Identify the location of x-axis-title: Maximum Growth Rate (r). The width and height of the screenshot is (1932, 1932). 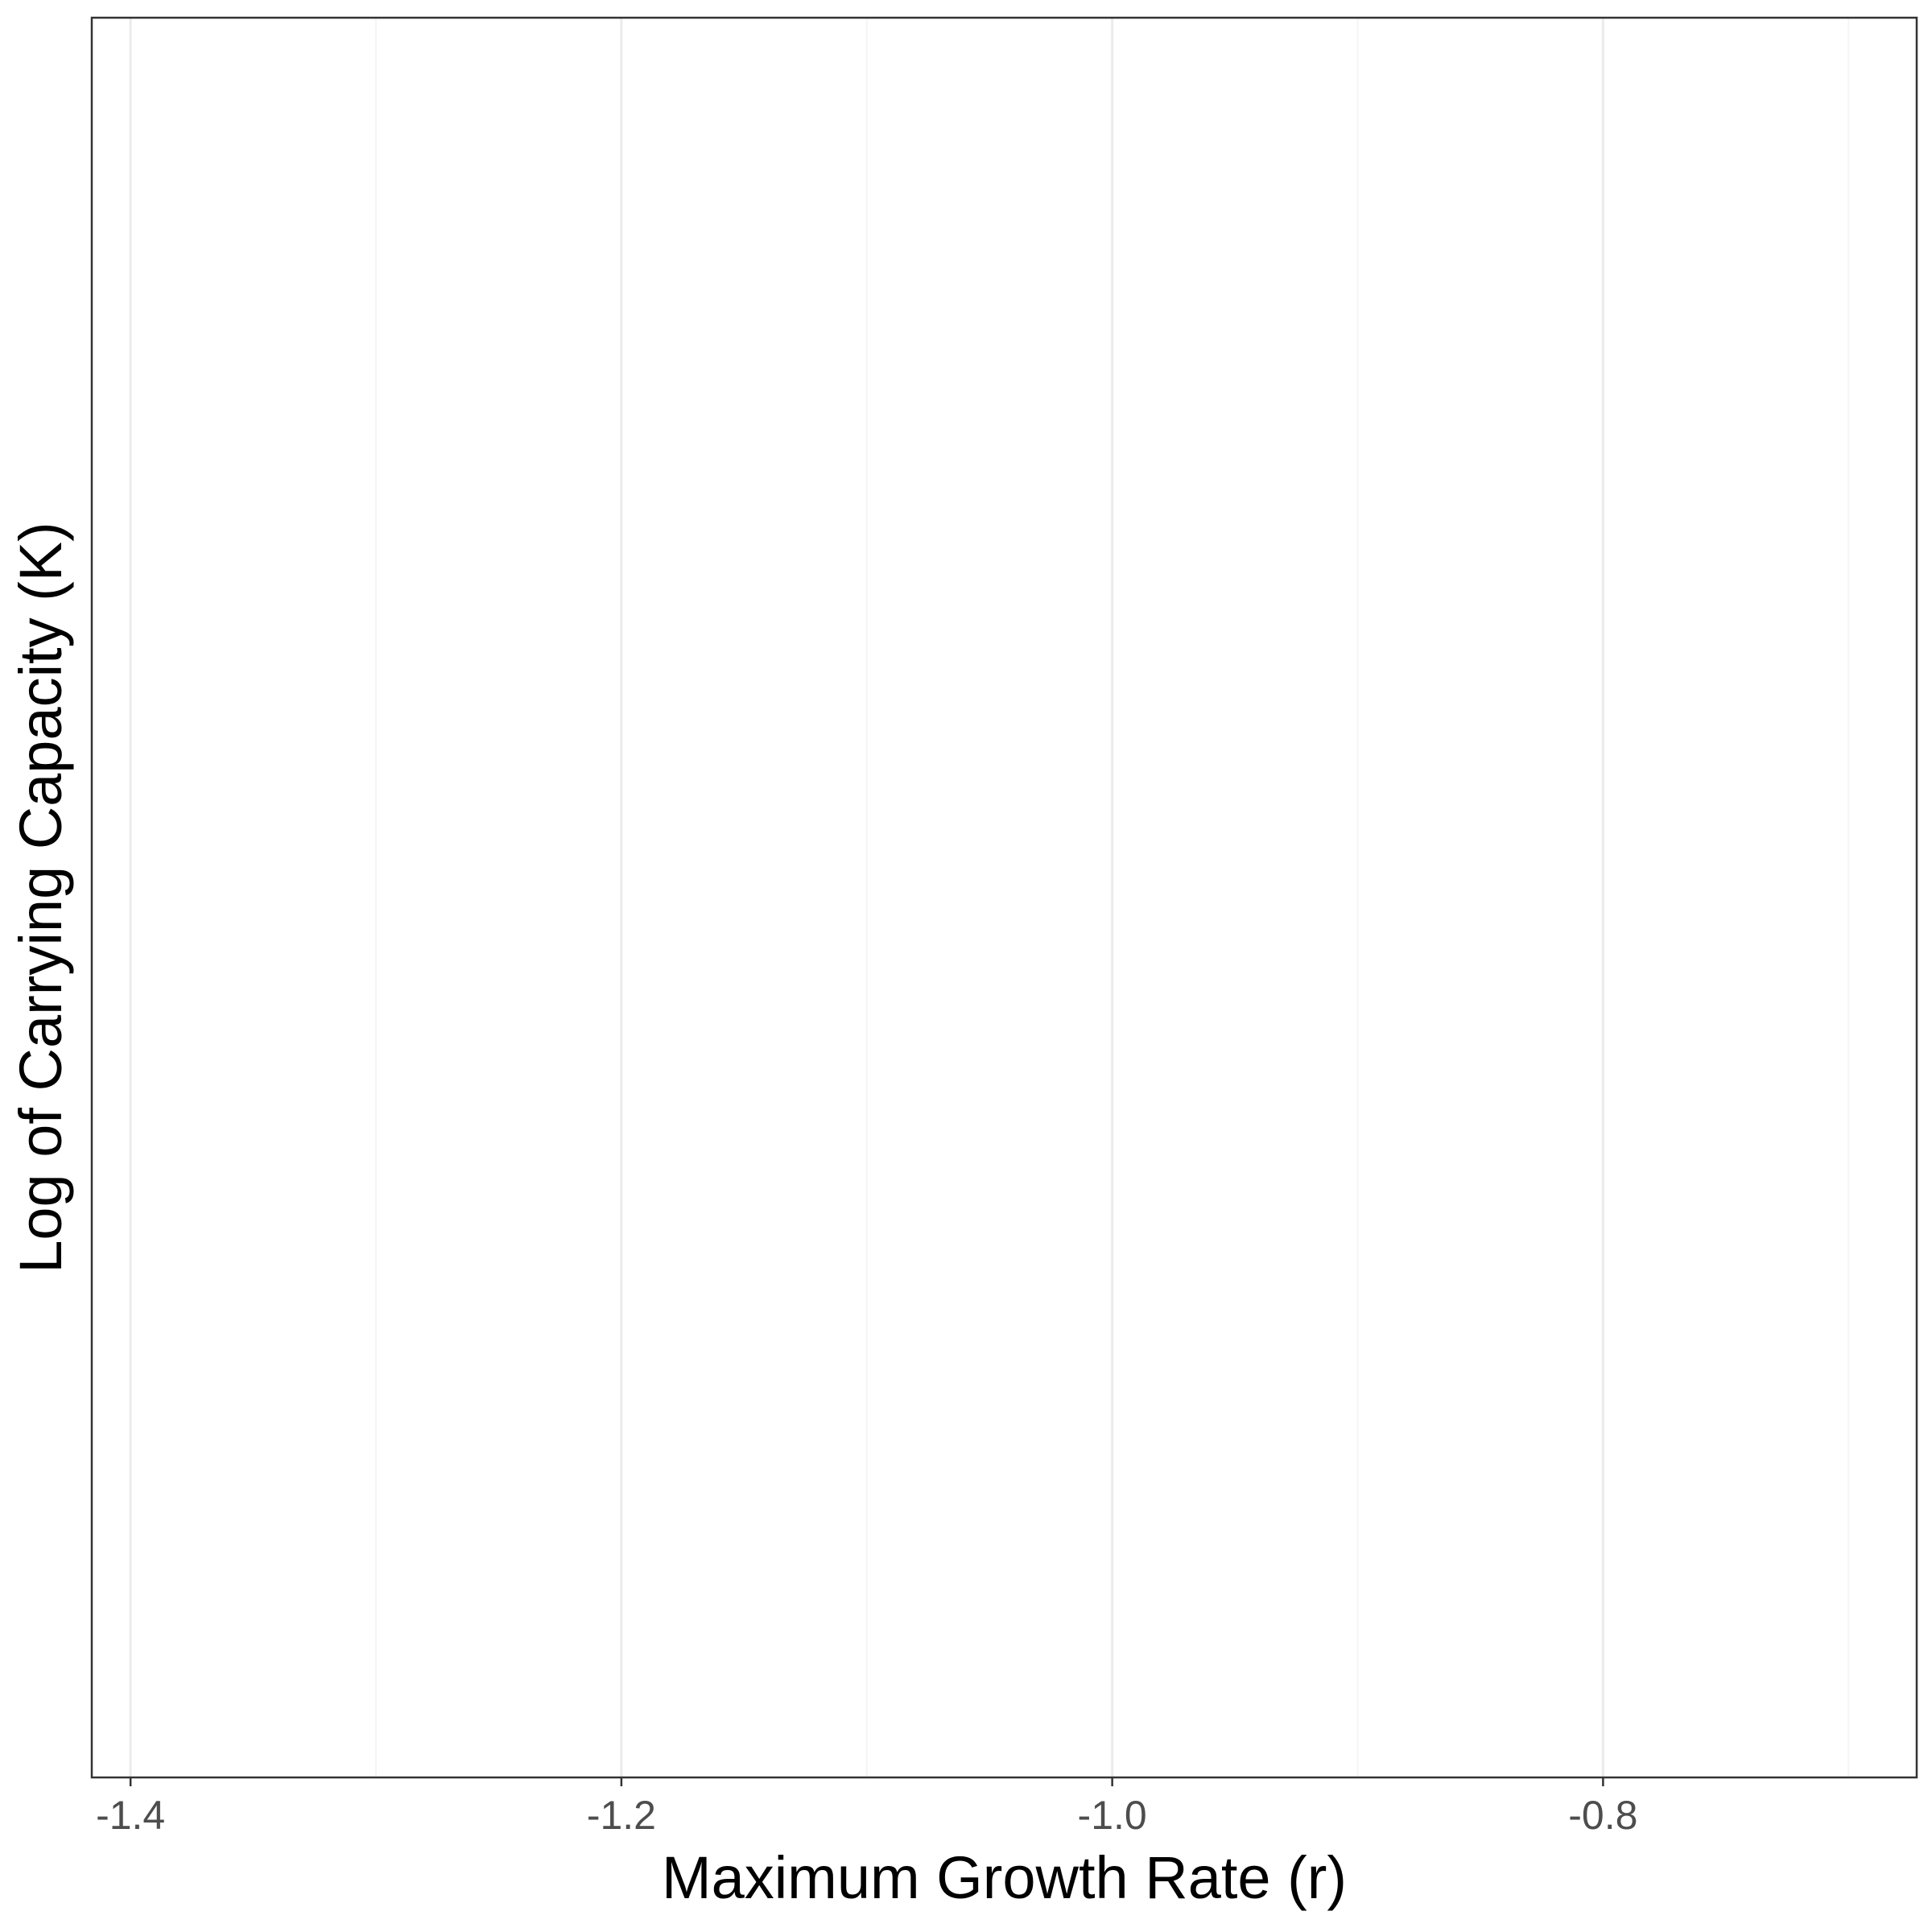
(1005, 1877).